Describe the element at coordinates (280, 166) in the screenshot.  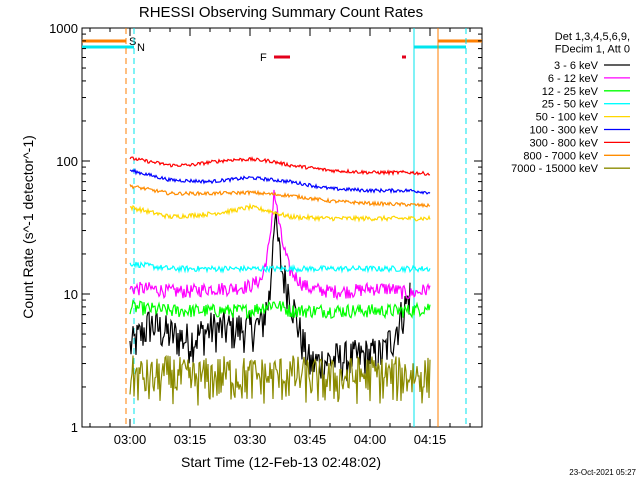
I see `series-line-300-800-kev` at that location.